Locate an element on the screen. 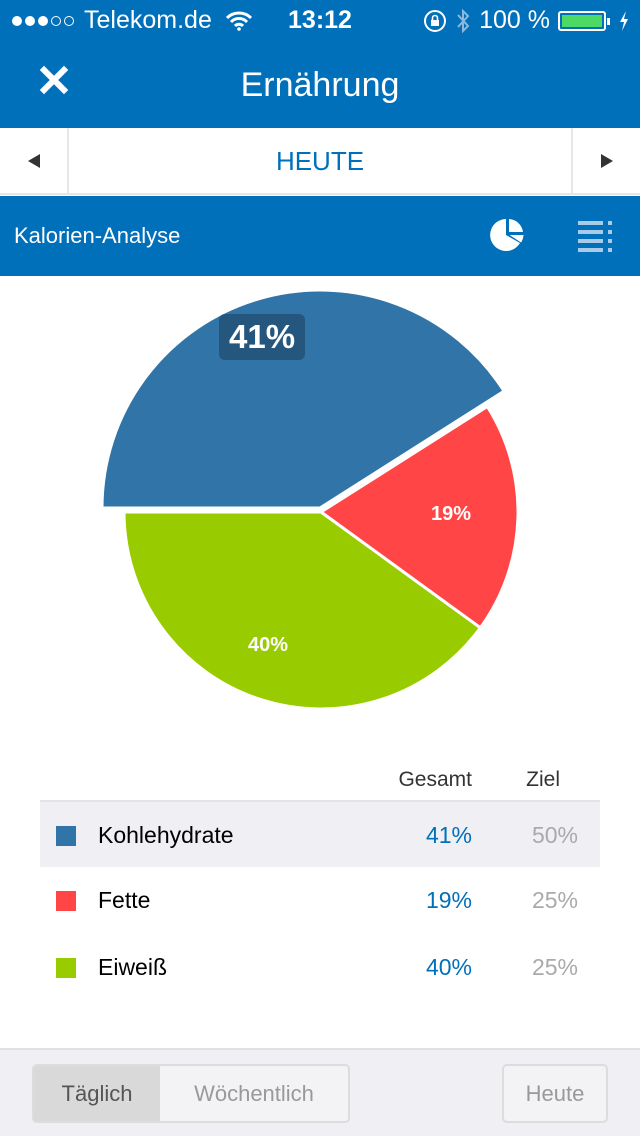 The image size is (640, 1136). close-icon is located at coordinates (54, 80).